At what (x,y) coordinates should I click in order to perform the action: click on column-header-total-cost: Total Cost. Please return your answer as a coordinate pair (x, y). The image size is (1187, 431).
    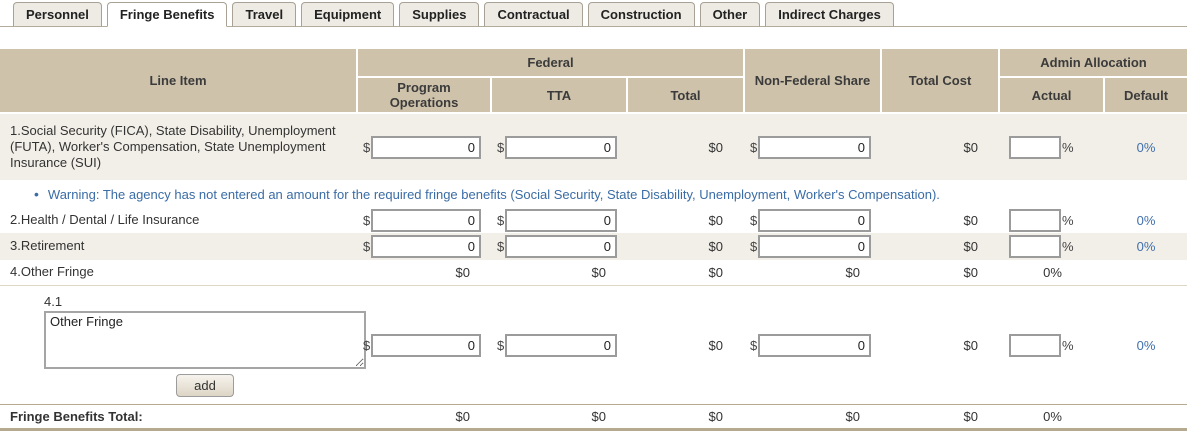
    Looking at the image, I should click on (941, 81).